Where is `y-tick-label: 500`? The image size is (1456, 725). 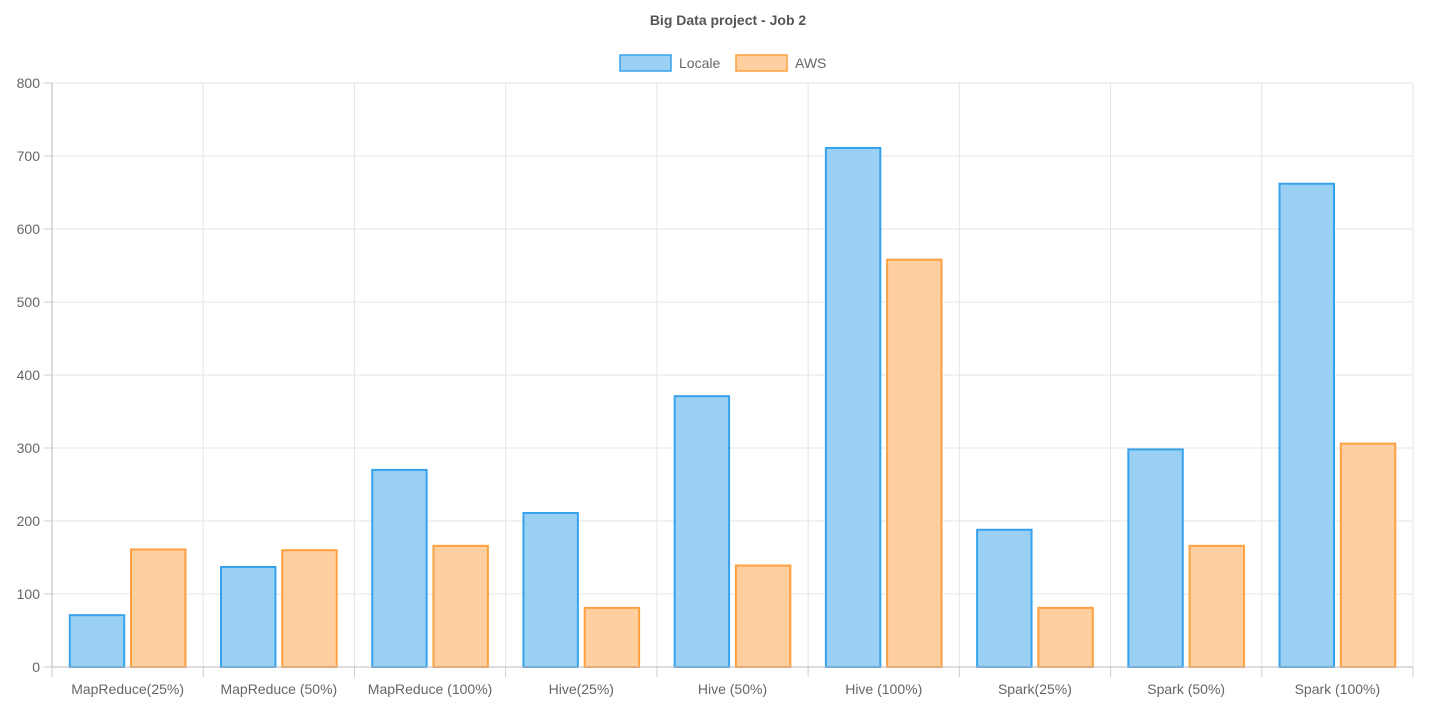 y-tick-label: 500 is located at coordinates (29, 302).